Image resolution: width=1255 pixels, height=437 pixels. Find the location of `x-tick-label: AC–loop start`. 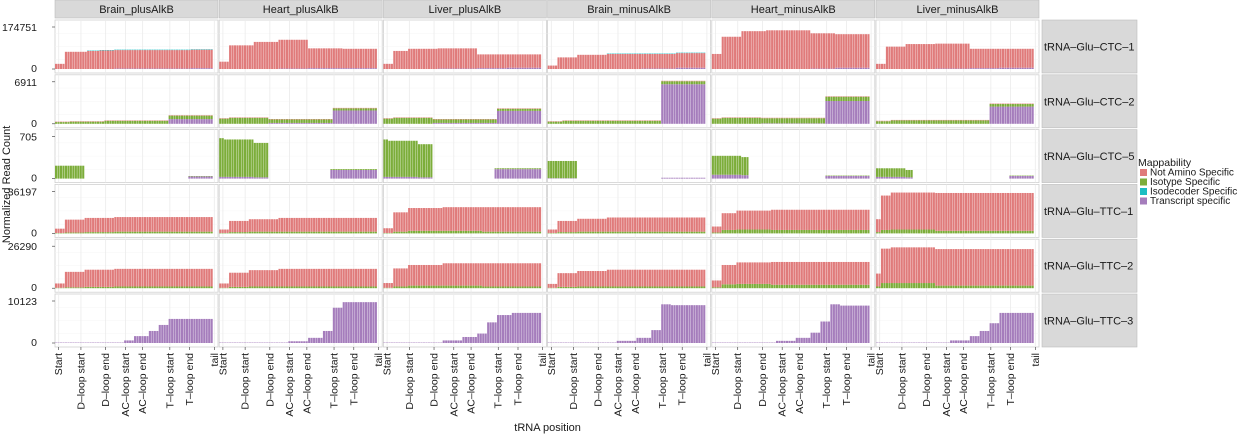

x-tick-label: AC–loop start is located at coordinates (290, 385).